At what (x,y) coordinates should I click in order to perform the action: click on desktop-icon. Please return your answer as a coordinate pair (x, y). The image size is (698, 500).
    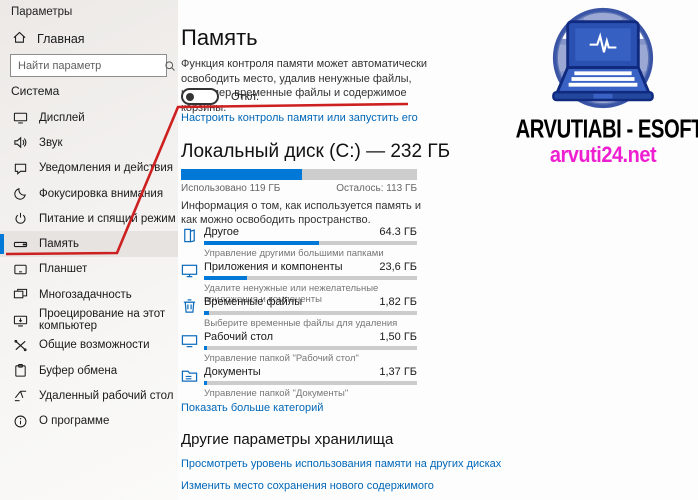
    Looking at the image, I should click on (189, 343).